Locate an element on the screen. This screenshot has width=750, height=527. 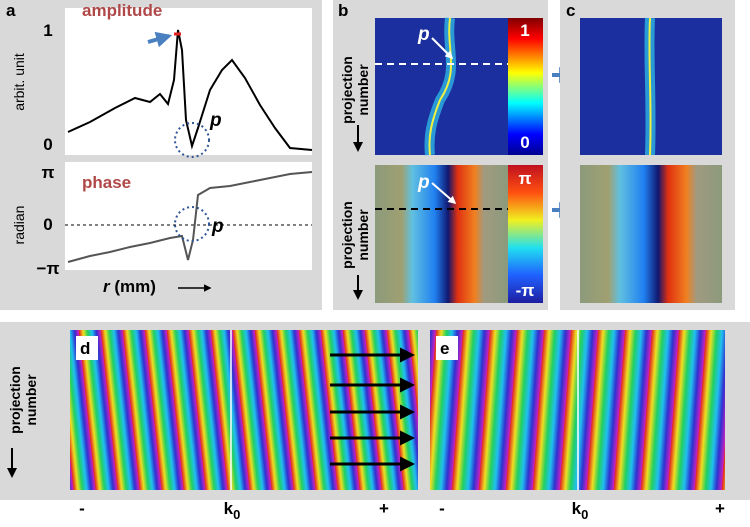
tick-label: 1 is located at coordinates (47, 30).